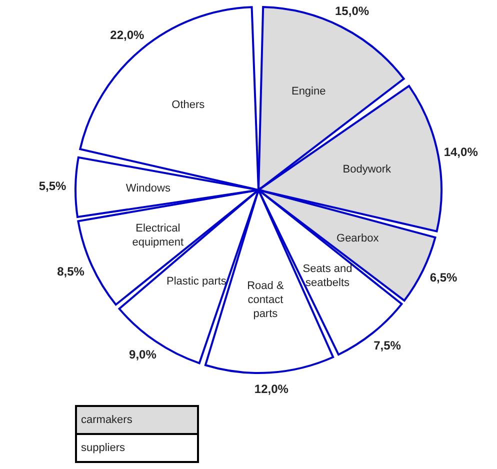 The width and height of the screenshot is (497, 469). I want to click on data-label: 5,5%, so click(52, 186).